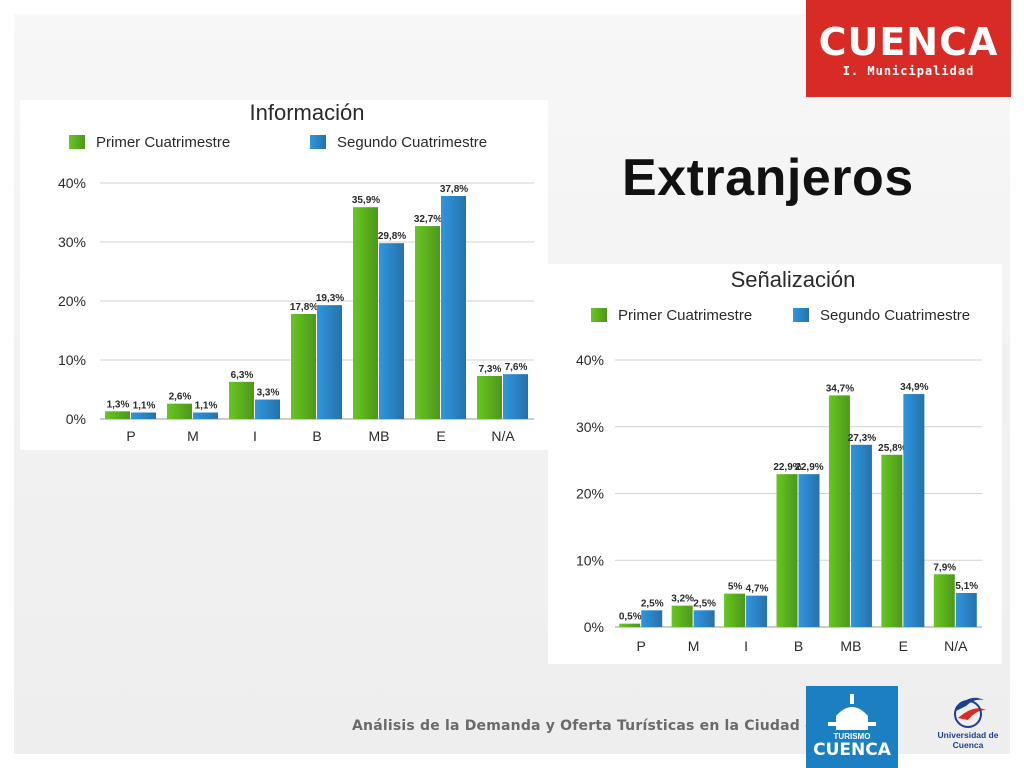 Image resolution: width=1024 pixels, height=768 pixels. What do you see at coordinates (590, 494) in the screenshot?
I see `senalizacion-y-tick-label: 20%` at bounding box center [590, 494].